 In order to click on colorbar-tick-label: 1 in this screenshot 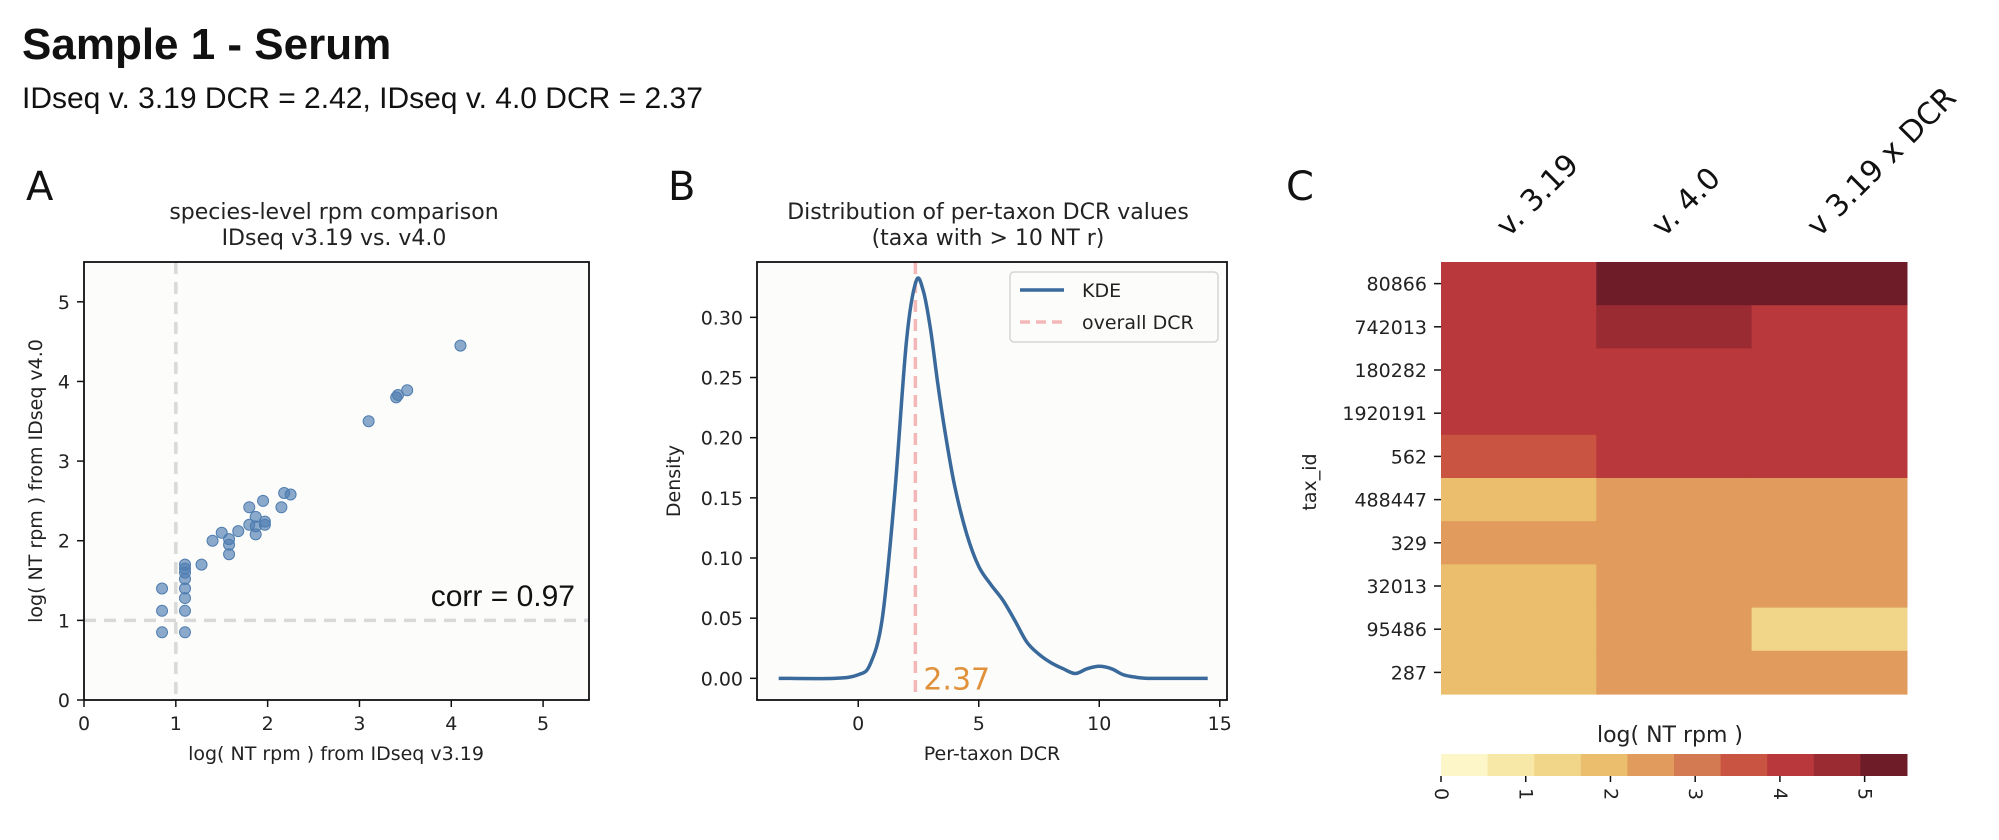, I will do `click(1526, 794)`.